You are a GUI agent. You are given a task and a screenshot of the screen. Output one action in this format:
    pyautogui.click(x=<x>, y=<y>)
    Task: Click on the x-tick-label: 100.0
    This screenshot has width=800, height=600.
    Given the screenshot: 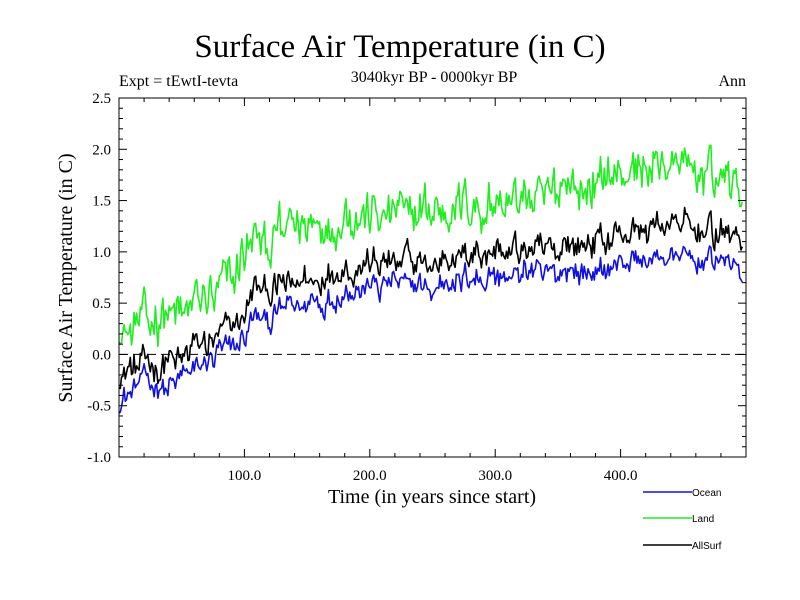 What is the action you would take?
    pyautogui.click(x=245, y=476)
    